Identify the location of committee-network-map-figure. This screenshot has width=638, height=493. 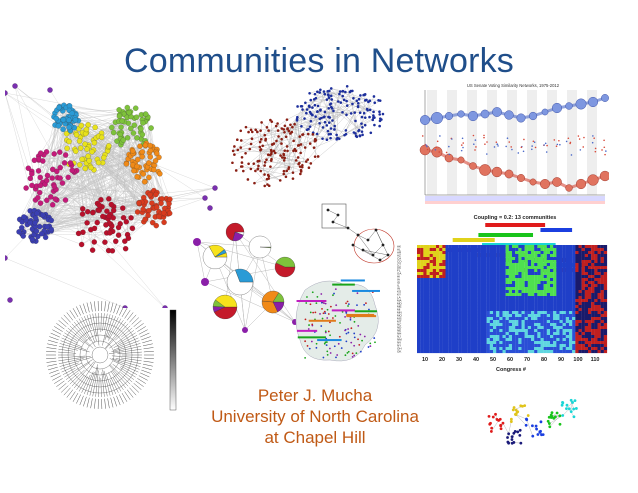
(337, 320).